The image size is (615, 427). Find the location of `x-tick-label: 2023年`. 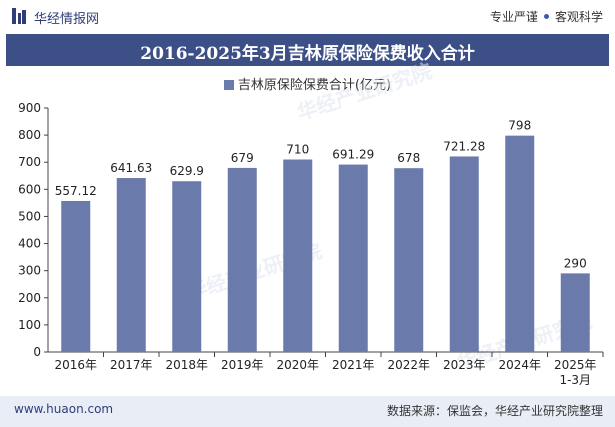

x-tick-label: 2023年 is located at coordinates (464, 365).